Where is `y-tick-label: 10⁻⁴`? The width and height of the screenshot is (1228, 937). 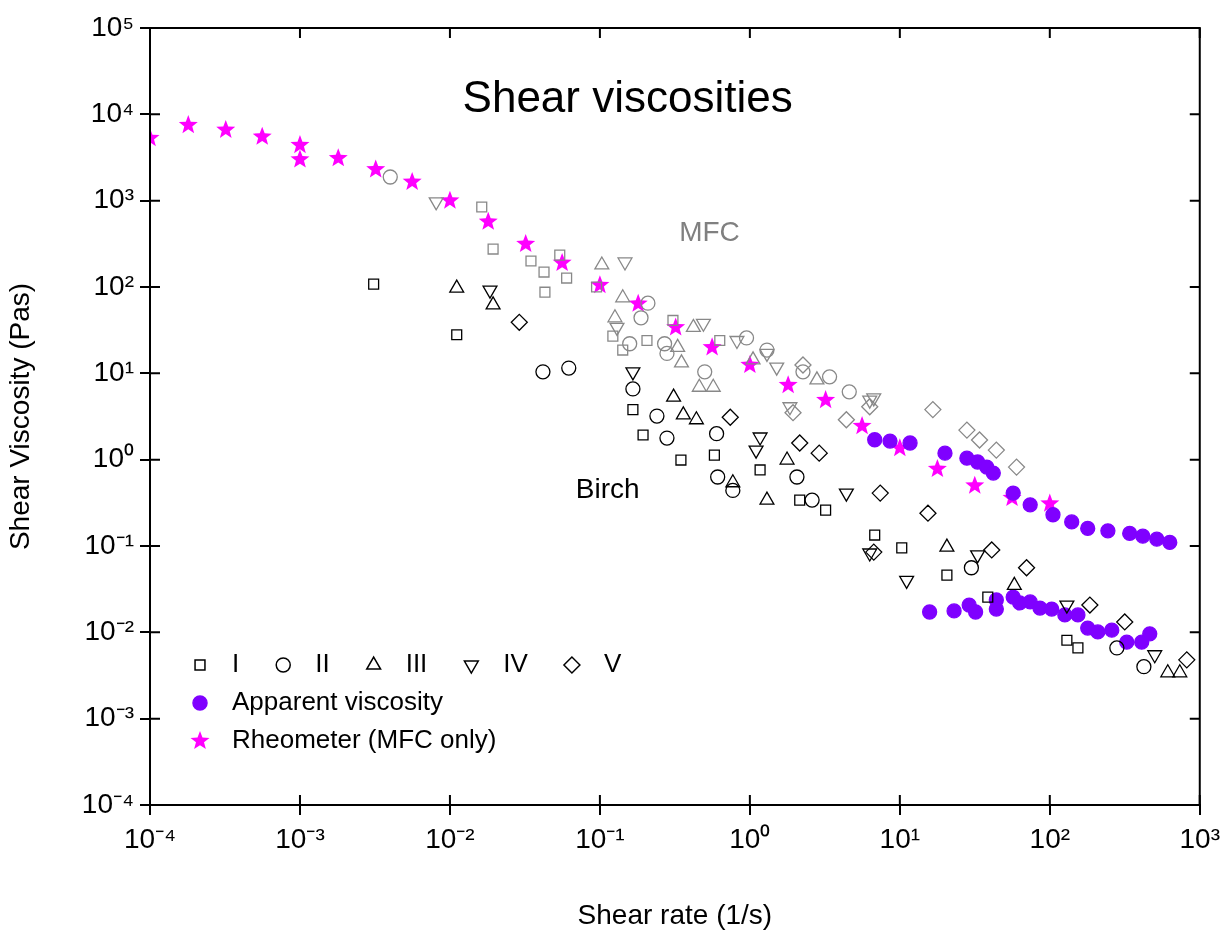
y-tick-label: 10⁻⁴ is located at coordinates (107, 803).